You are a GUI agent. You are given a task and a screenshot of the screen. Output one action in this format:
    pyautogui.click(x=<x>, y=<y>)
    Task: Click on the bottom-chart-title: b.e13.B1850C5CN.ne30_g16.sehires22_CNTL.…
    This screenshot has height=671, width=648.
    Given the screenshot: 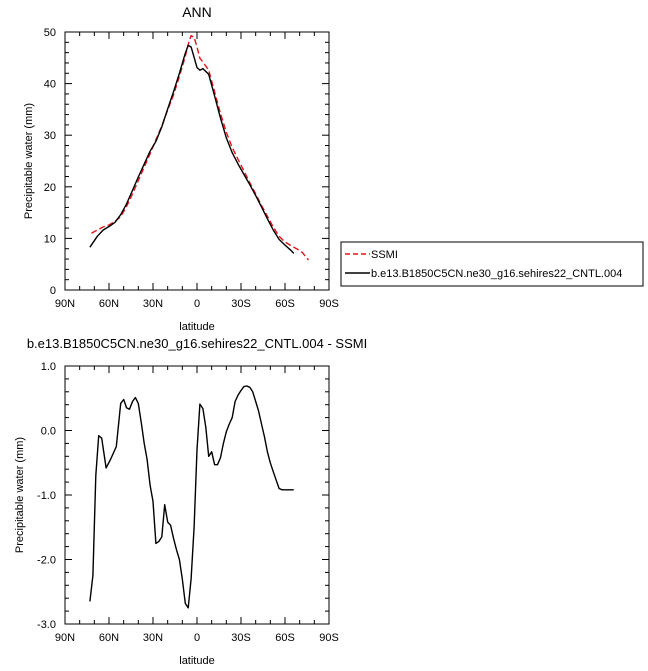 What is the action you would take?
    pyautogui.click(x=197, y=343)
    